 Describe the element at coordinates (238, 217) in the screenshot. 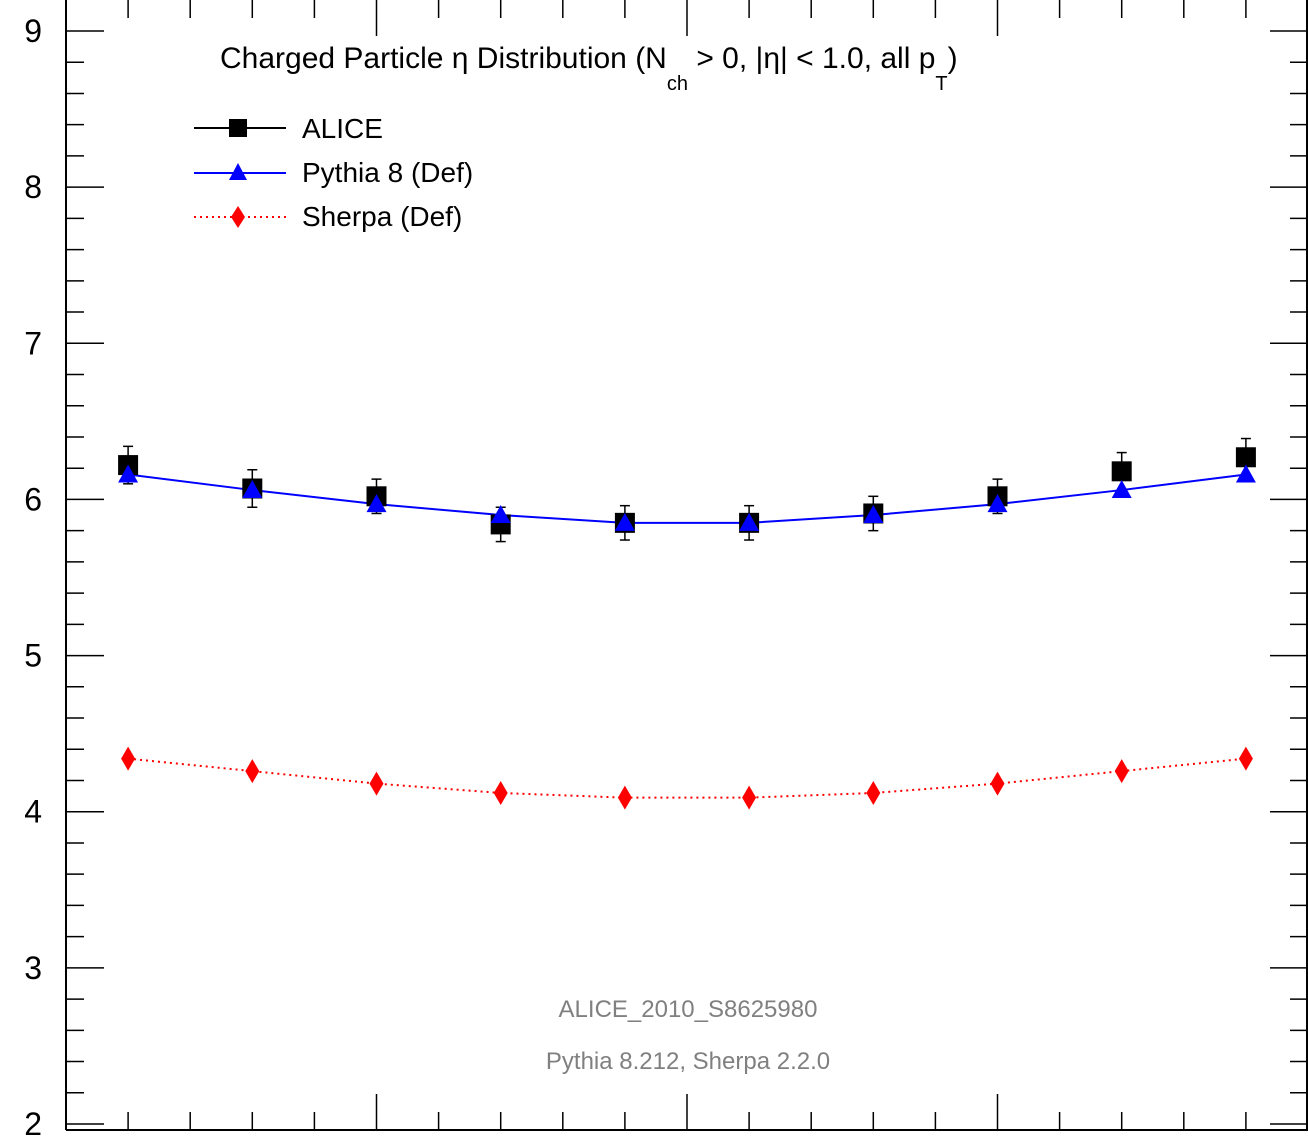

I see `legend-marker-sherpa` at that location.